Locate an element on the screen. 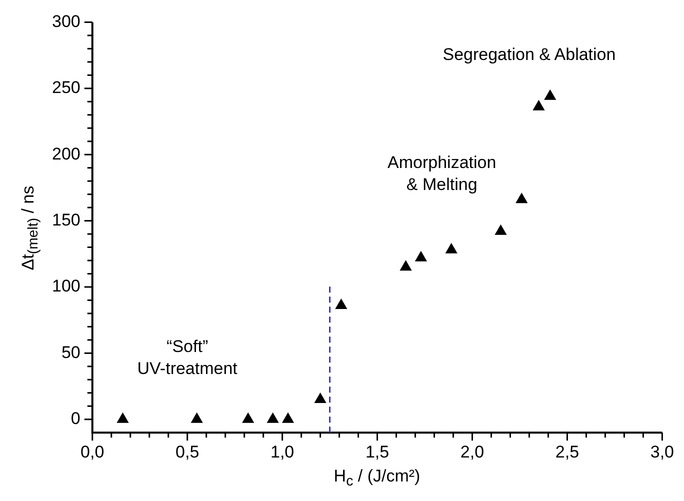  x-tick-label: 3,0 is located at coordinates (662, 452).